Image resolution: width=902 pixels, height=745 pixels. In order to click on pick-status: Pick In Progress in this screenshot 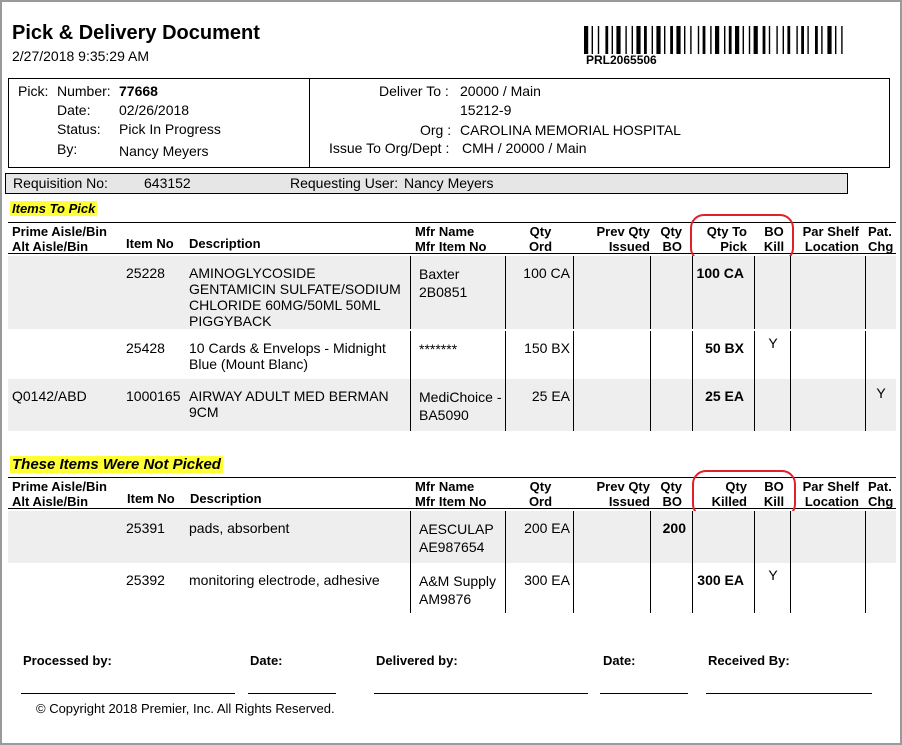, I will do `click(170, 129)`.